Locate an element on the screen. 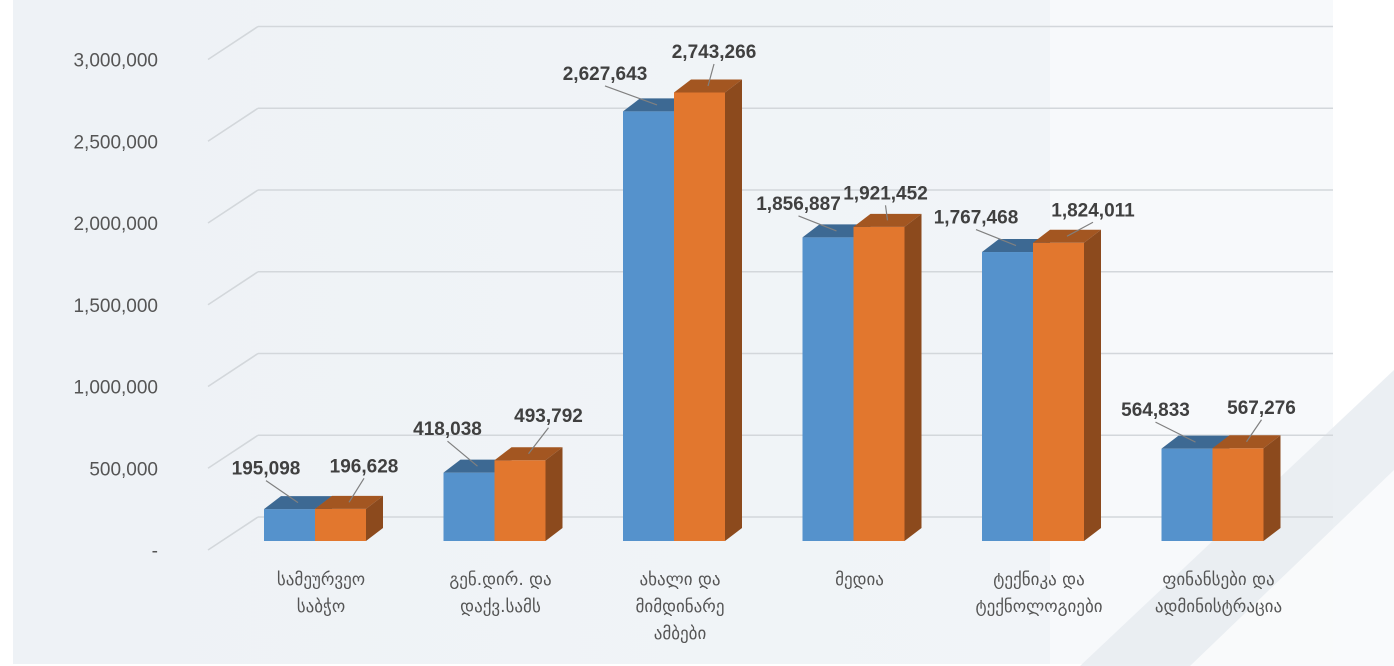 This screenshot has height=666, width=1394. y-tick-label: 1,000,000 is located at coordinates (115, 388).